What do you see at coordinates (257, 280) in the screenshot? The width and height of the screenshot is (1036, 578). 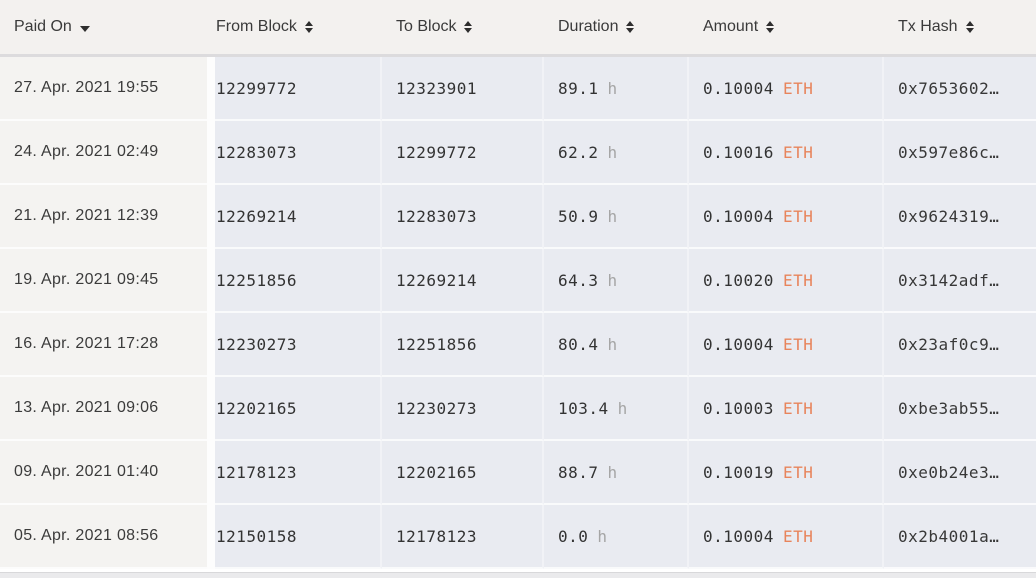 I see `from-block-value: 12251856` at bounding box center [257, 280].